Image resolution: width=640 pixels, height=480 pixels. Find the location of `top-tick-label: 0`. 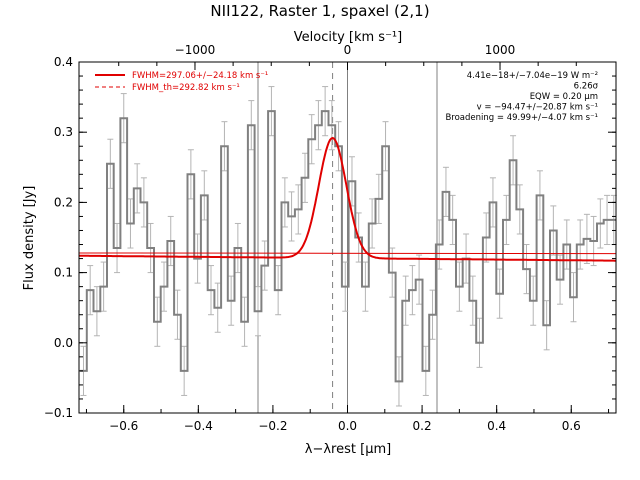

top-tick-label: 0 is located at coordinates (348, 50).